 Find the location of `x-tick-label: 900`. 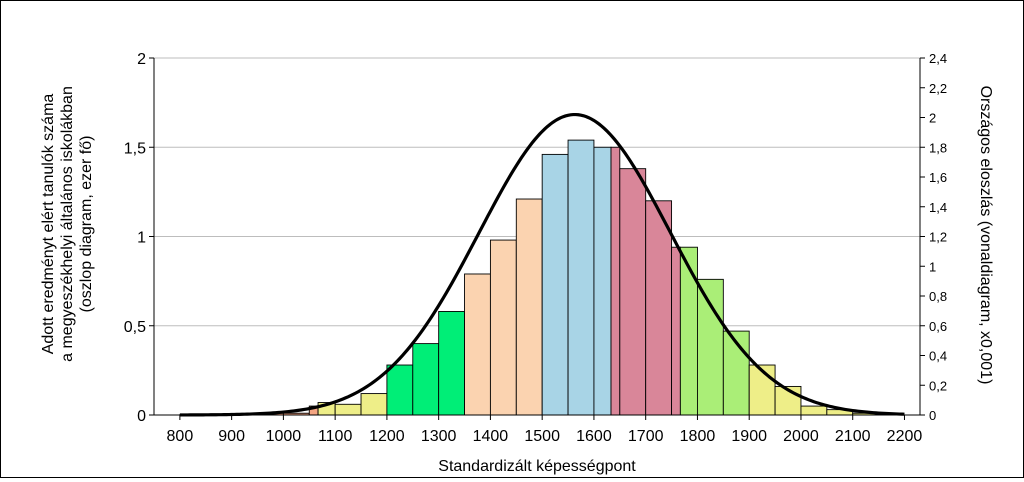

x-tick-label: 900 is located at coordinates (231, 436).